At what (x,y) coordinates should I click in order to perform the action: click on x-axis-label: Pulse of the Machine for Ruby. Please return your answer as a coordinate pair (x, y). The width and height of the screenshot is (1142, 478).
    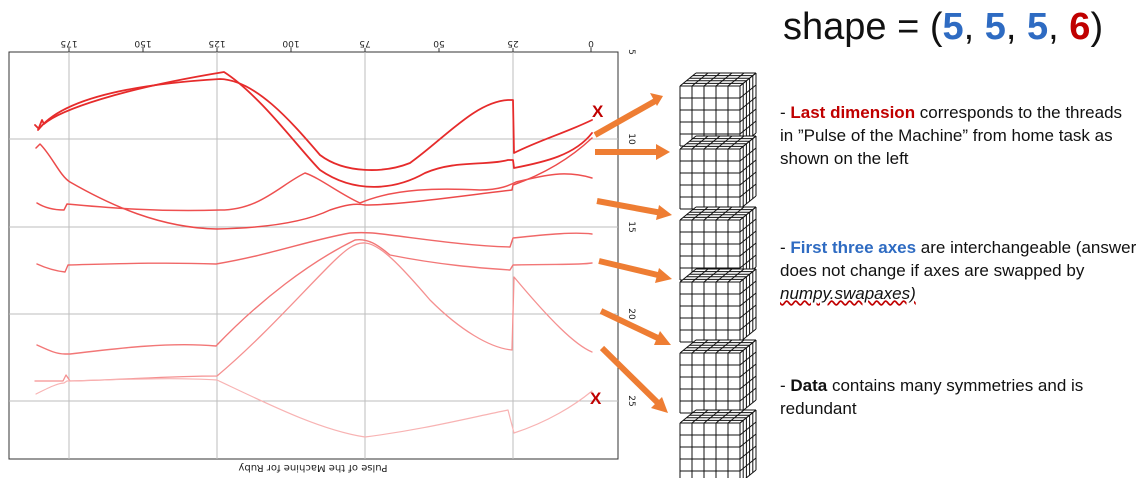
    Looking at the image, I should click on (312, 467).